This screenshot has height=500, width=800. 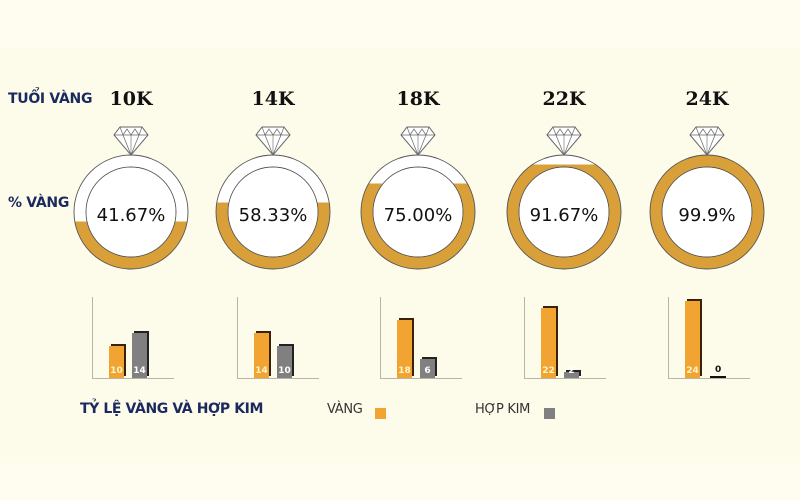 I want to click on karat-label: 14K, so click(x=273, y=99).